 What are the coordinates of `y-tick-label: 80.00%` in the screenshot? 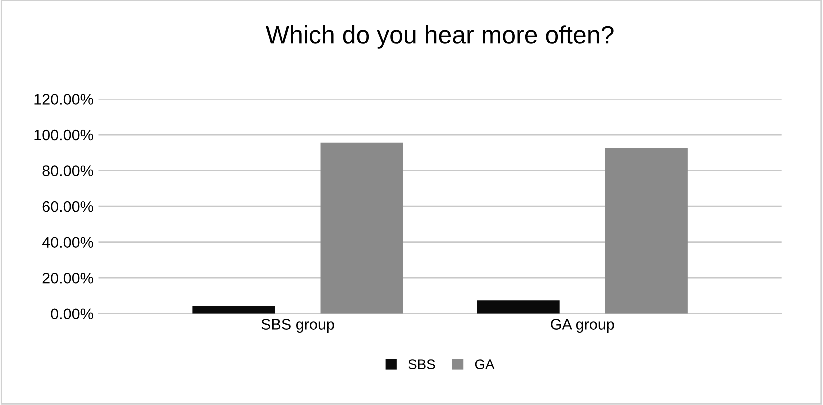 It's located at (68, 171).